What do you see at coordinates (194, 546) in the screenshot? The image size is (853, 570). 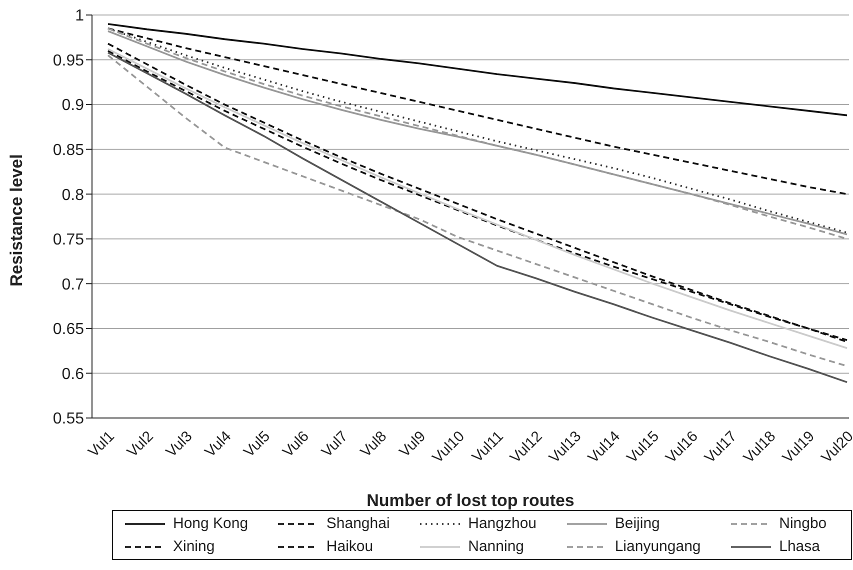 I see `legend-label: Xining` at bounding box center [194, 546].